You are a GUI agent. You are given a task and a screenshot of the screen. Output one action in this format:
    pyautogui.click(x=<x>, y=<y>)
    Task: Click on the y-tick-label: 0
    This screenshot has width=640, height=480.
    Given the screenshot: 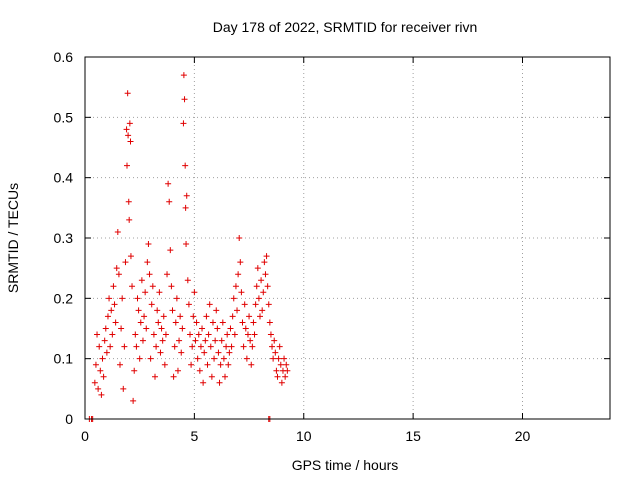 What is the action you would take?
    pyautogui.click(x=69, y=419)
    